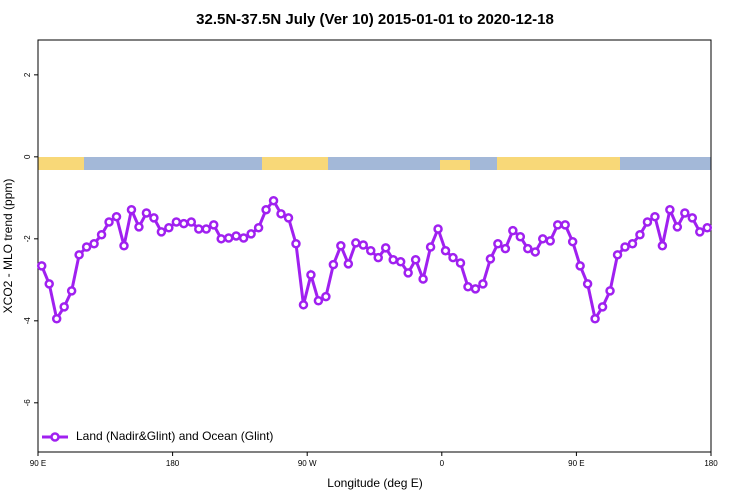 The width and height of the screenshot is (750, 500). Describe the element at coordinates (27, 156) in the screenshot. I see `y-tick-label: 0` at that location.